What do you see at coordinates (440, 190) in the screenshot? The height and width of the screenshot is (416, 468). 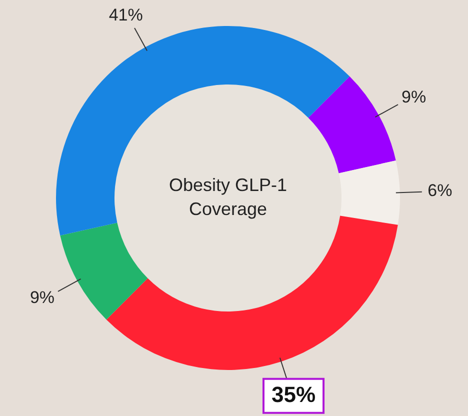 I see `data-label: 6%` at bounding box center [440, 190].